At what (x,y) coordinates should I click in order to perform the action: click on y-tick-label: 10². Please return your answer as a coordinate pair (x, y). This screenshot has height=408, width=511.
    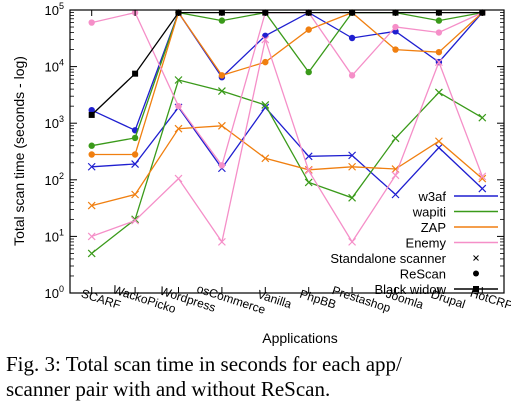
    Looking at the image, I should click on (54, 179).